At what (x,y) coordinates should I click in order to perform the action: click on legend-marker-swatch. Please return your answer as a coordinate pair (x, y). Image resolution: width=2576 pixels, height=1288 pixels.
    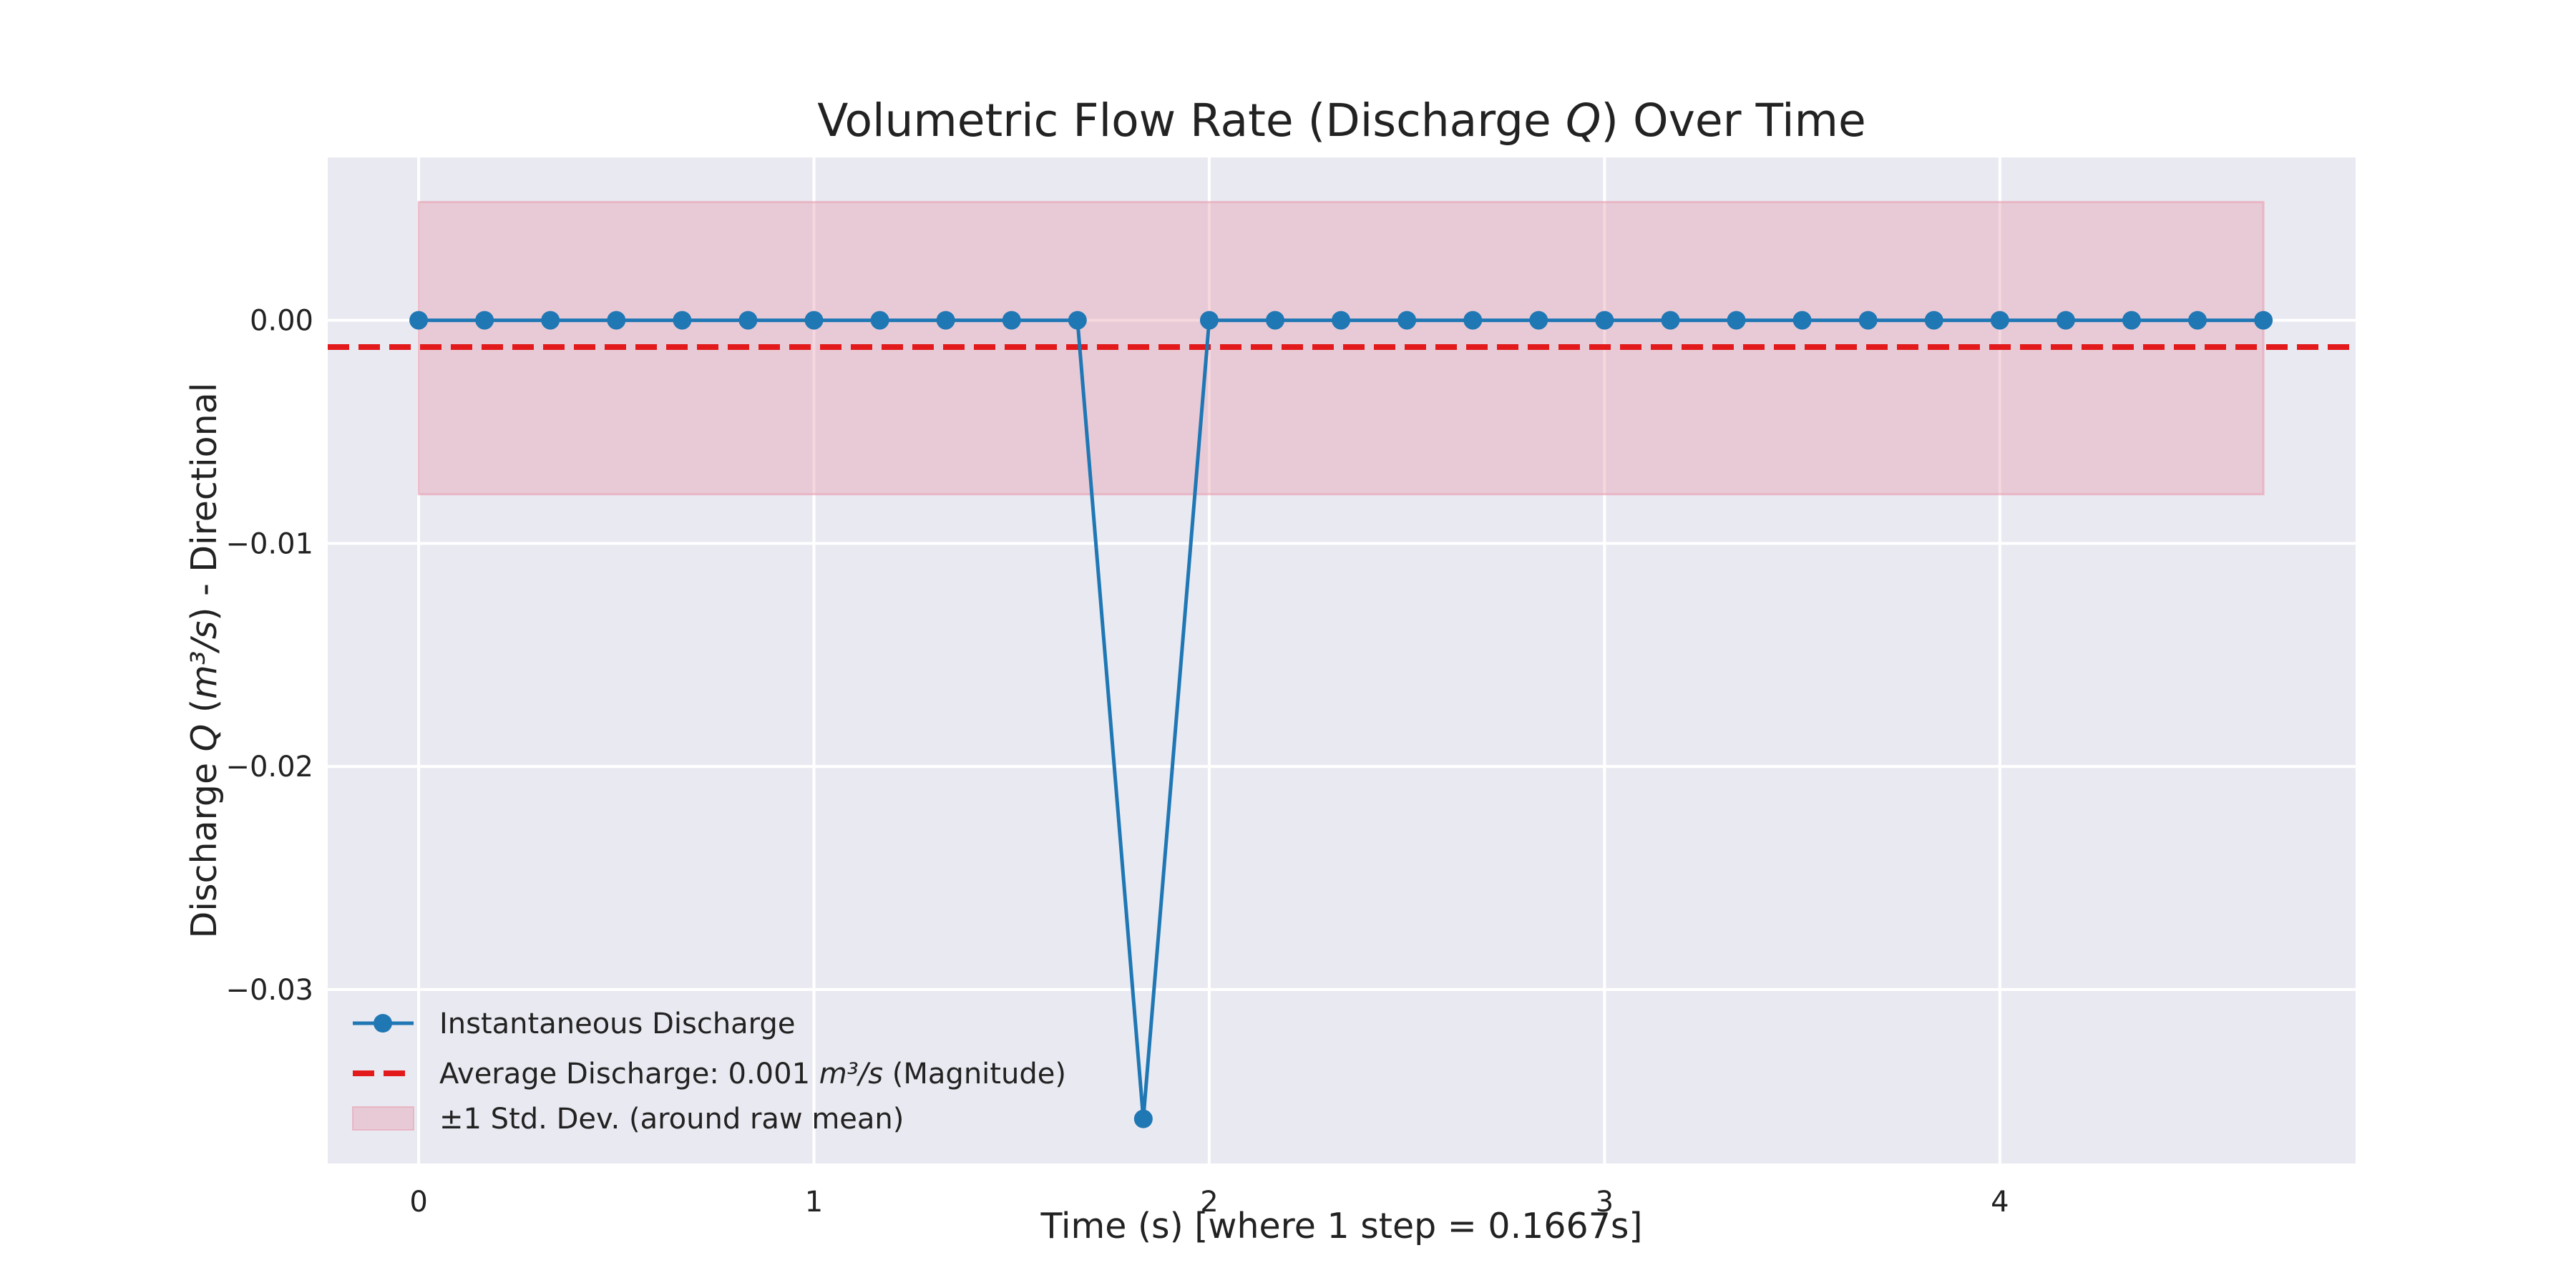
    Looking at the image, I should click on (383, 1023).